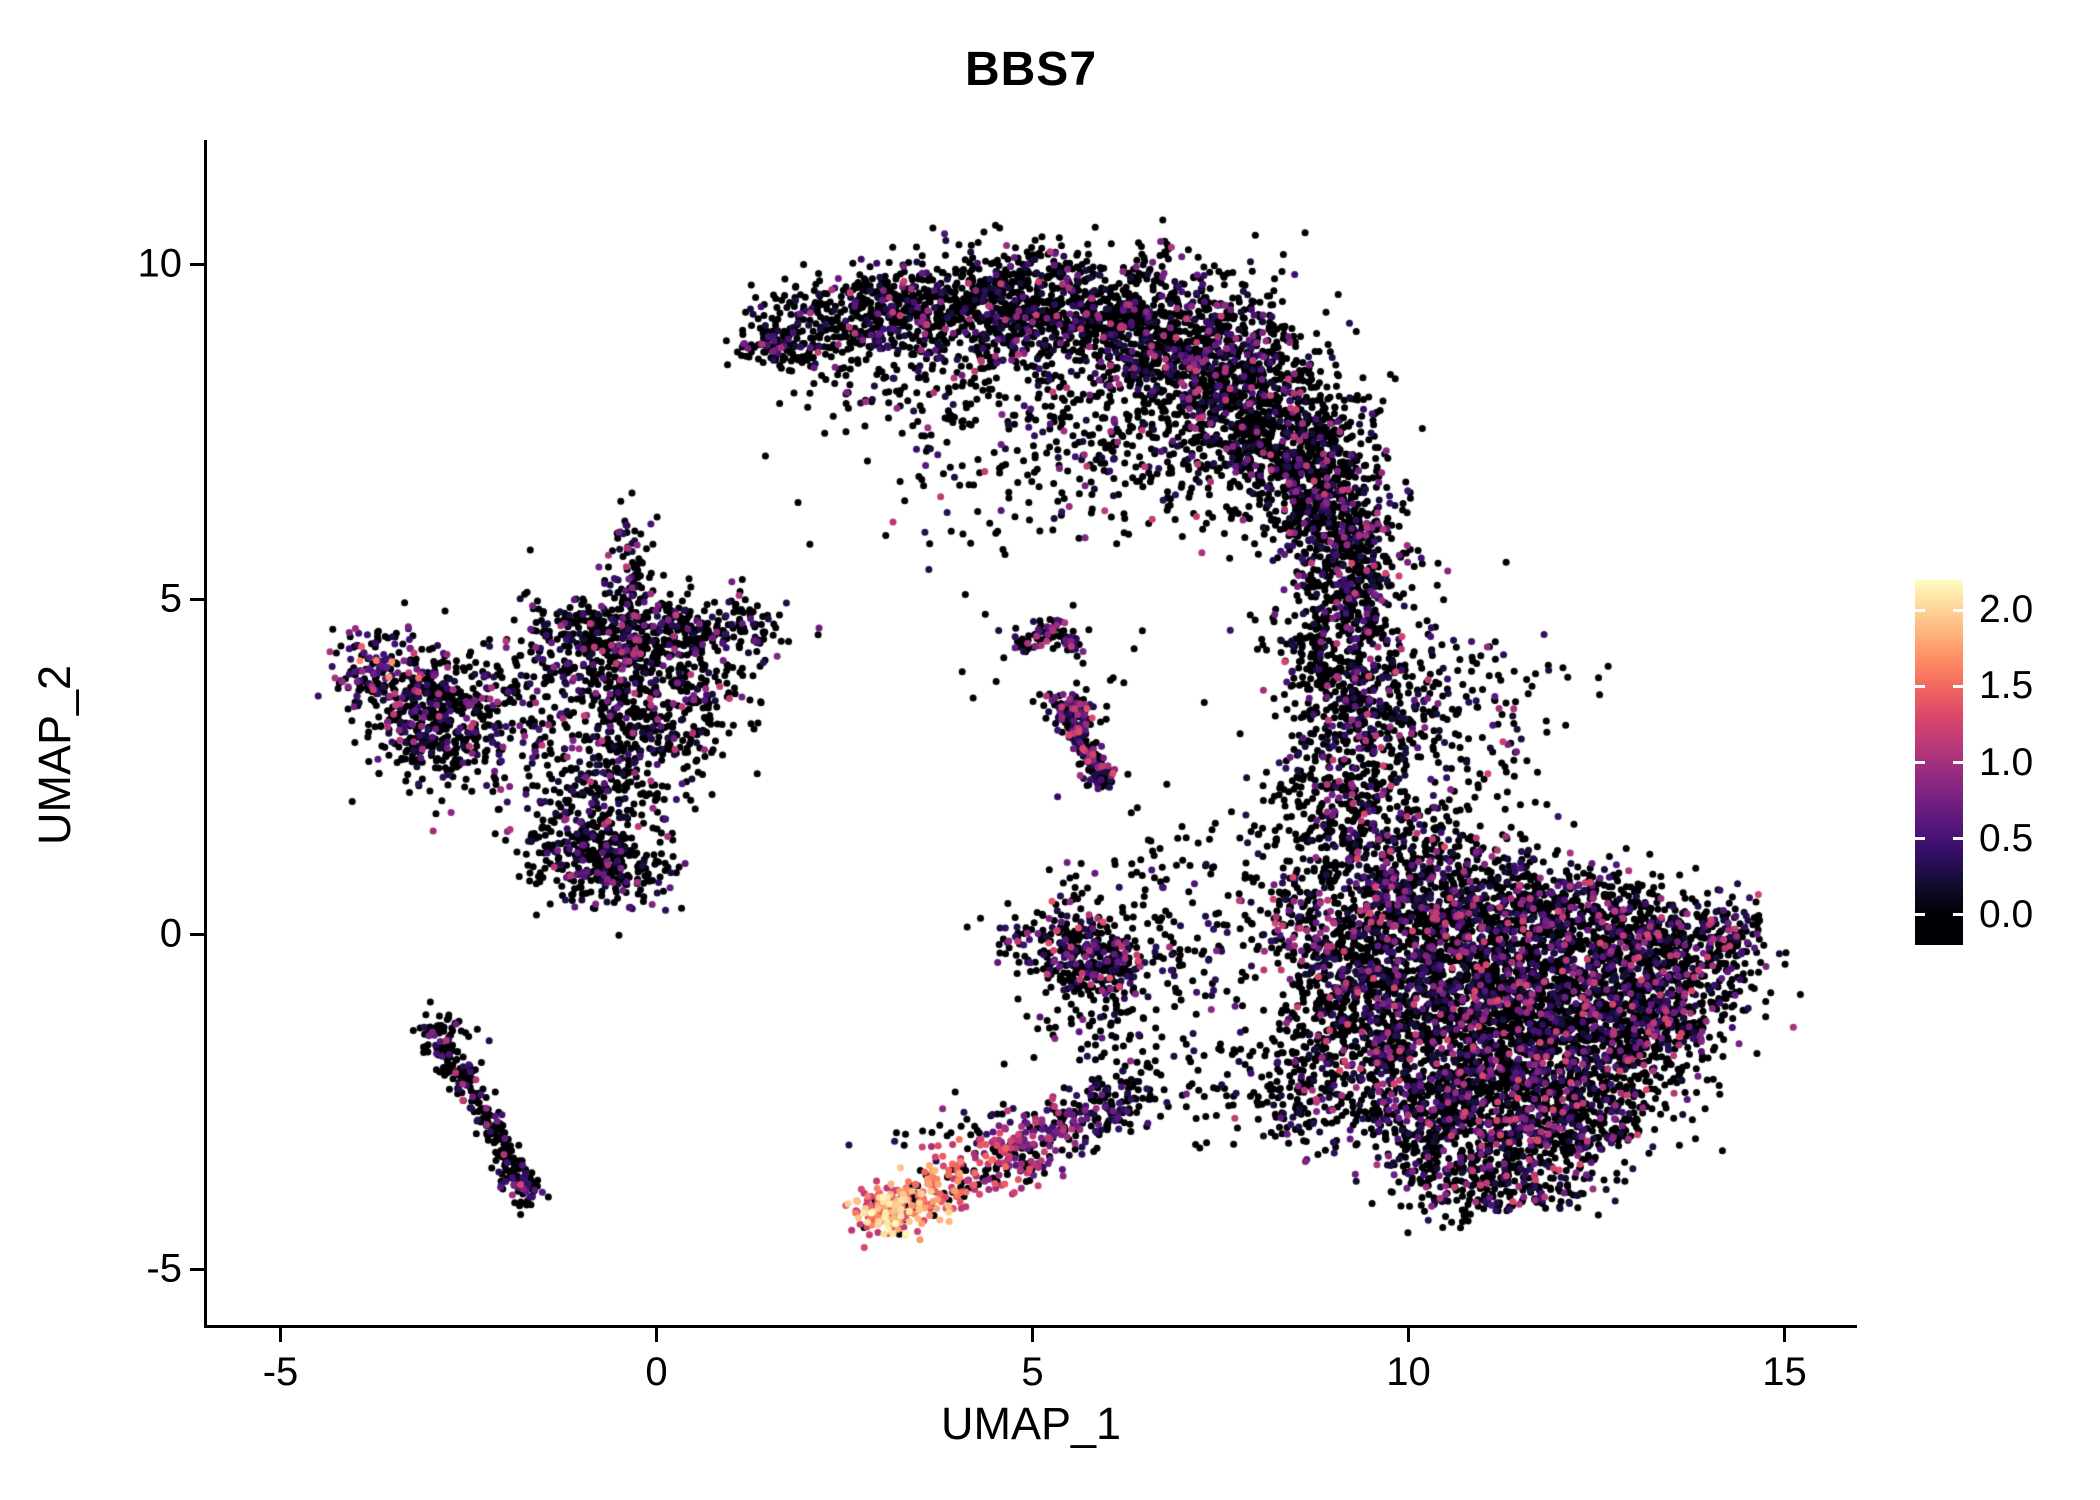 The width and height of the screenshot is (2100, 1500). What do you see at coordinates (160, 263) in the screenshot?
I see `y-tick-label: 10` at bounding box center [160, 263].